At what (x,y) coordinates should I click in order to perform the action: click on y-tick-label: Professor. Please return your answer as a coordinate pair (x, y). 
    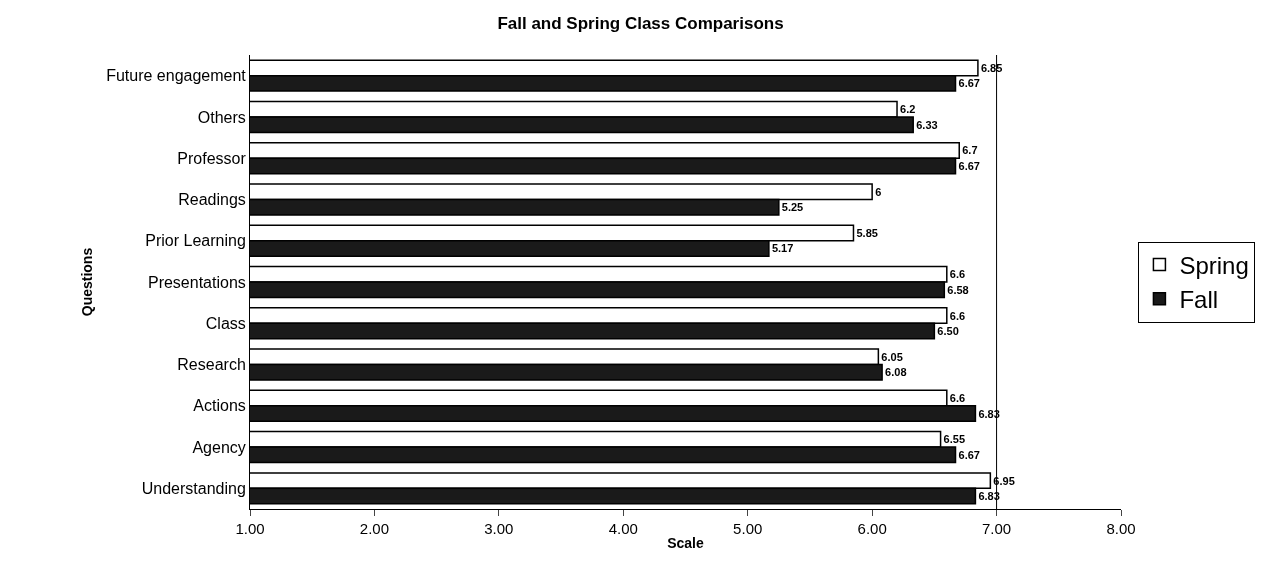
    Looking at the image, I should click on (212, 158).